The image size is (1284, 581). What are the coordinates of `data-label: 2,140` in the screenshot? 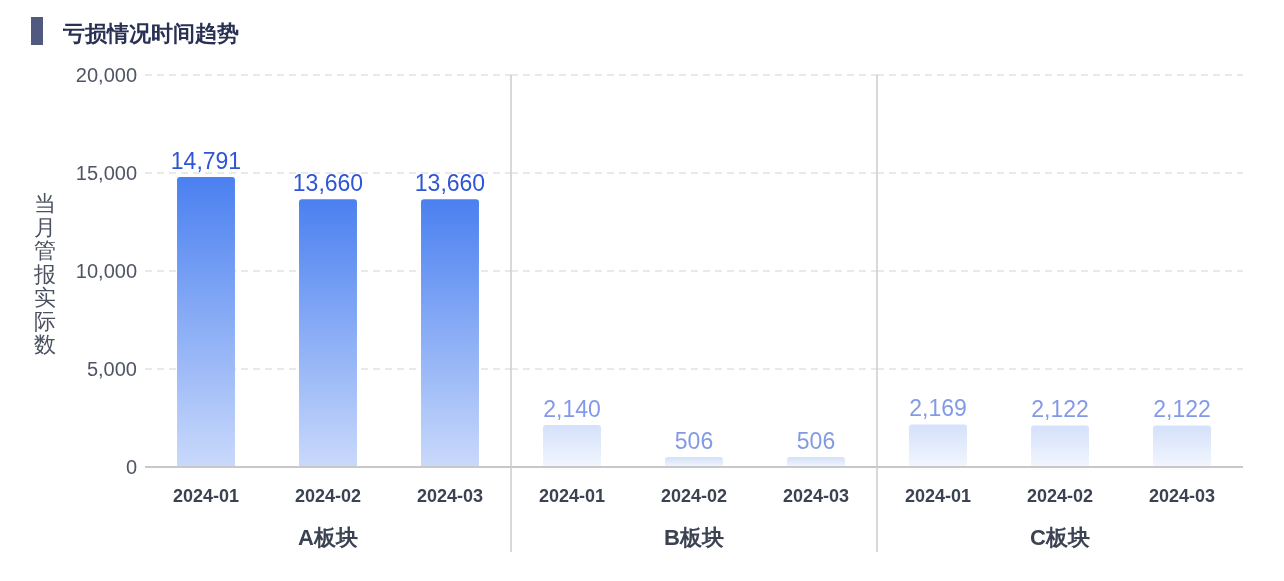 It's located at (572, 409).